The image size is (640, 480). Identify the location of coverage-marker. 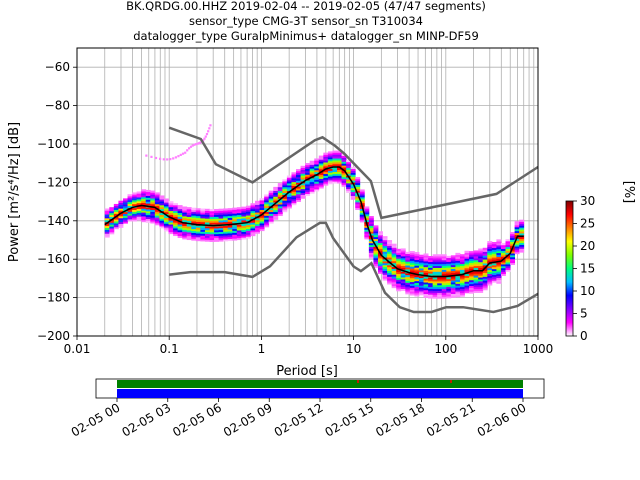
(451, 381).